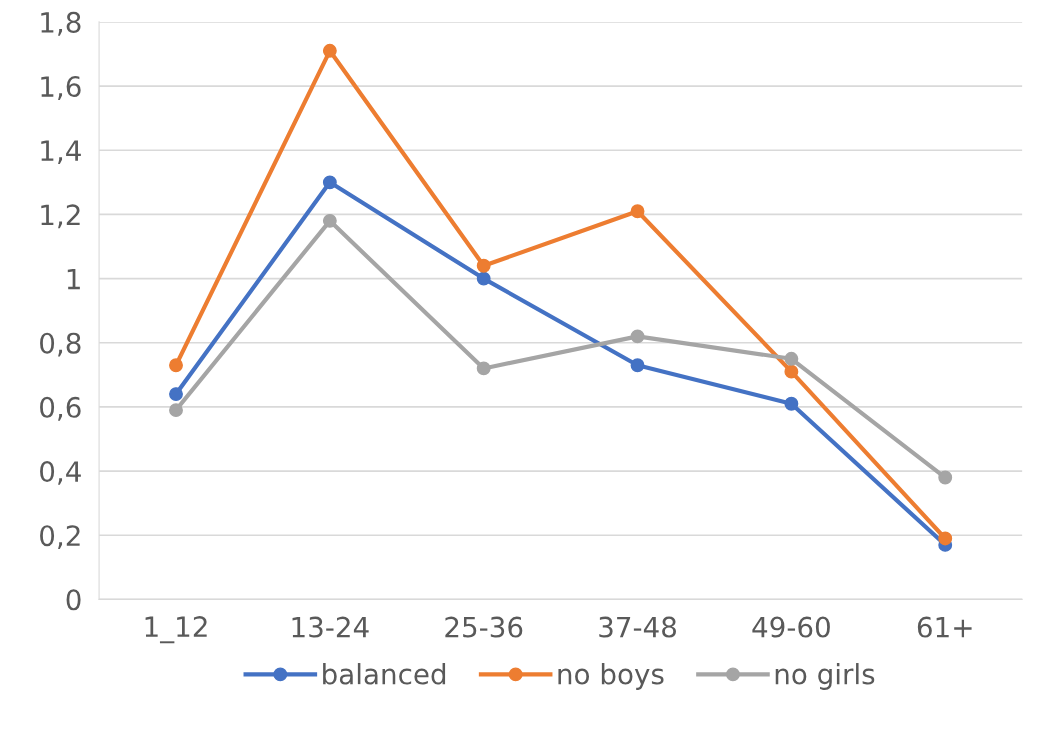 The width and height of the screenshot is (1043, 731). Describe the element at coordinates (944, 627) in the screenshot. I see `x-tick-label: 61+` at that location.